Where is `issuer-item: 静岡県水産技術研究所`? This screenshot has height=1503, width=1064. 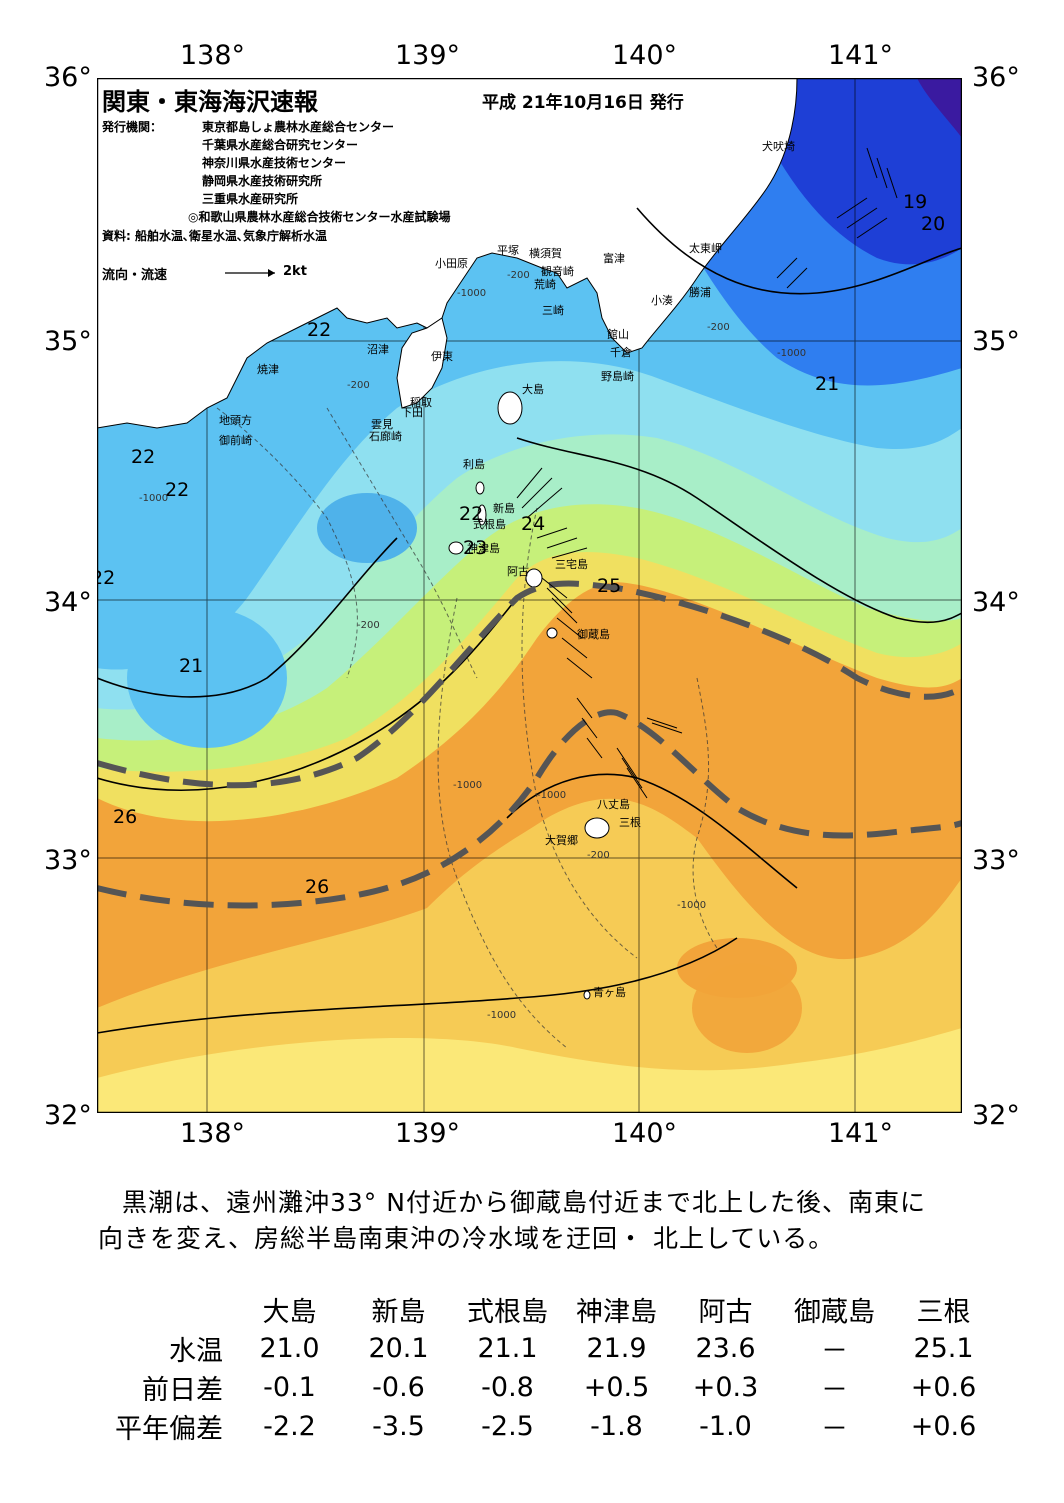
issuer-item: 静岡県水産技術研究所 is located at coordinates (262, 181).